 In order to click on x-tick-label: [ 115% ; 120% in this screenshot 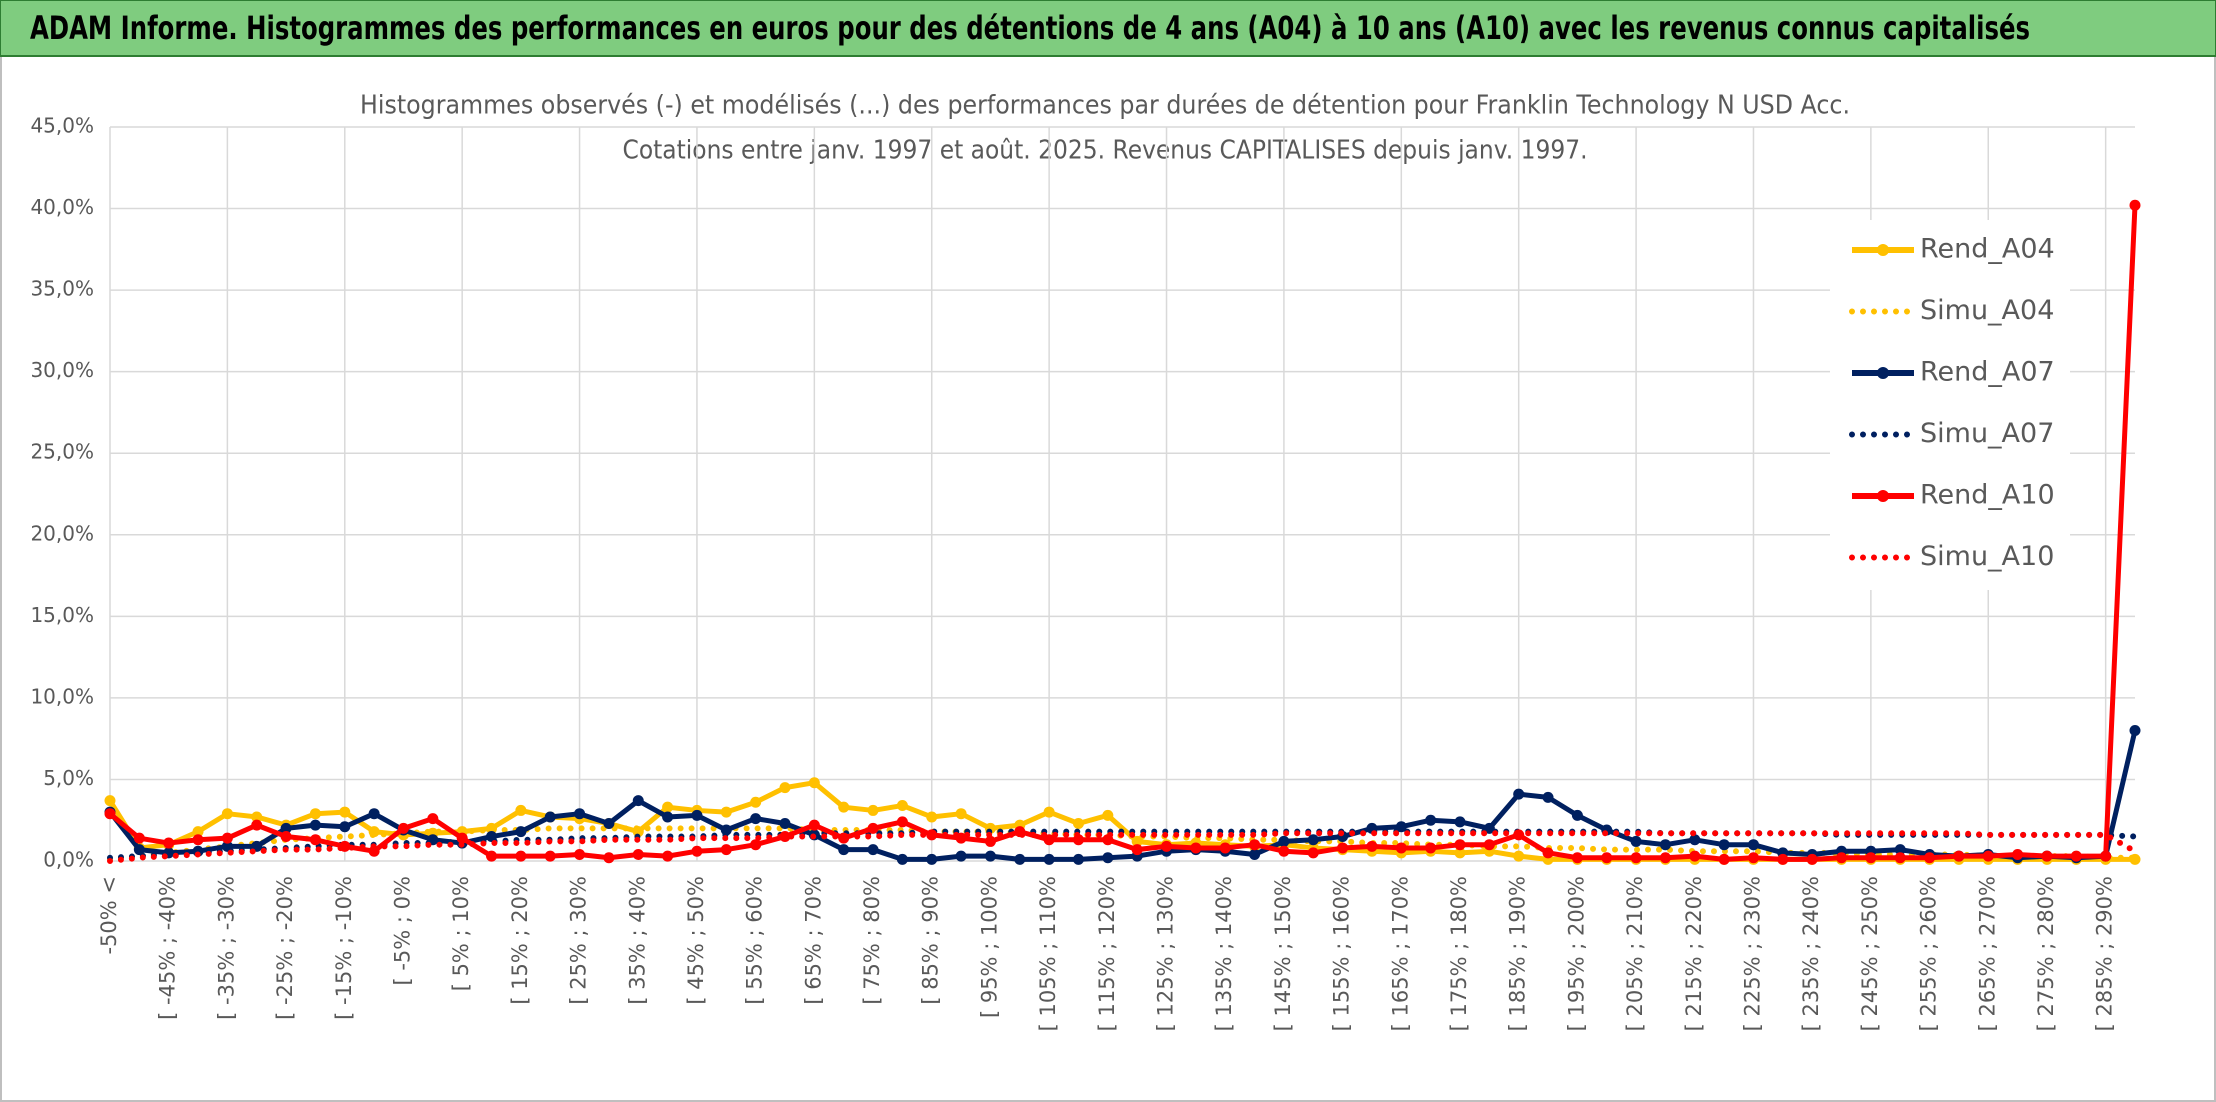, I will do `click(1107, 953)`.